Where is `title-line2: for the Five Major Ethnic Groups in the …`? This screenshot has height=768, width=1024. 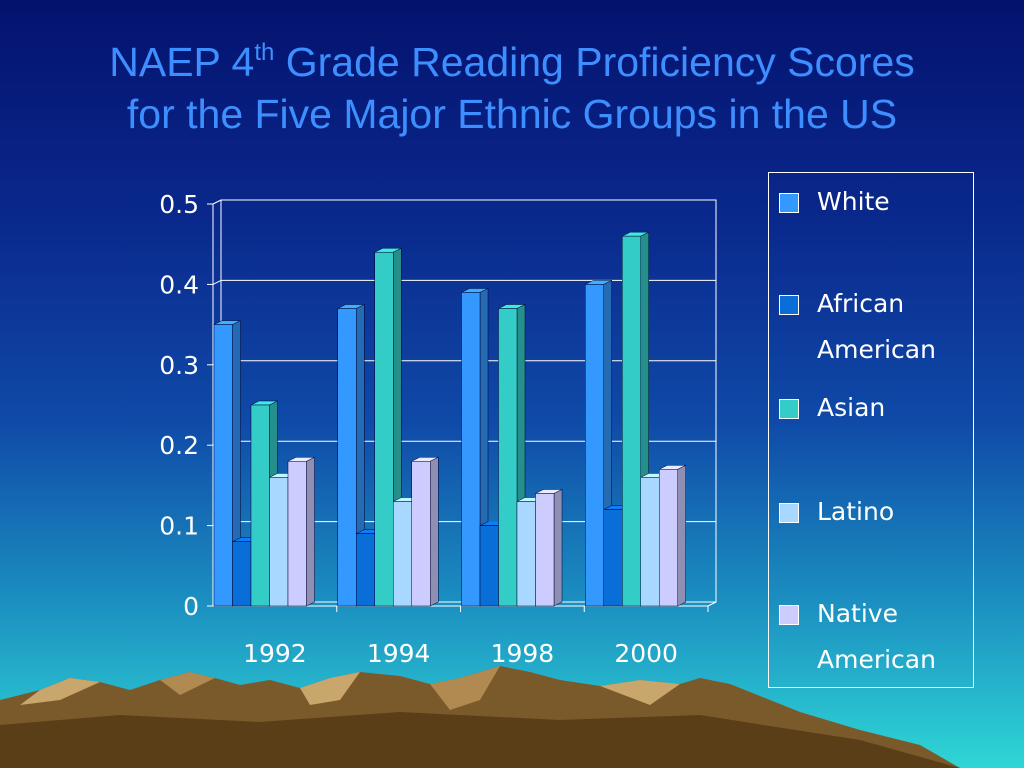 title-line2: for the Five Major Ethnic Groups in the … is located at coordinates (512, 114).